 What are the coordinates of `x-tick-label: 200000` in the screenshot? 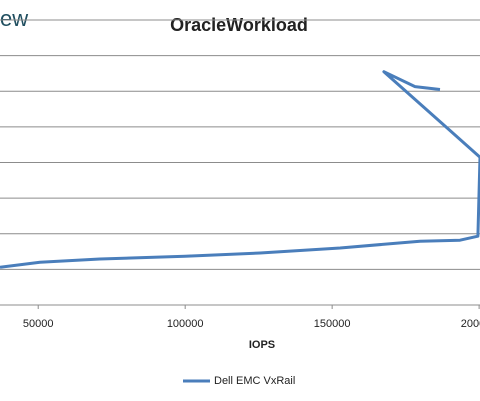 It's located at (470, 324).